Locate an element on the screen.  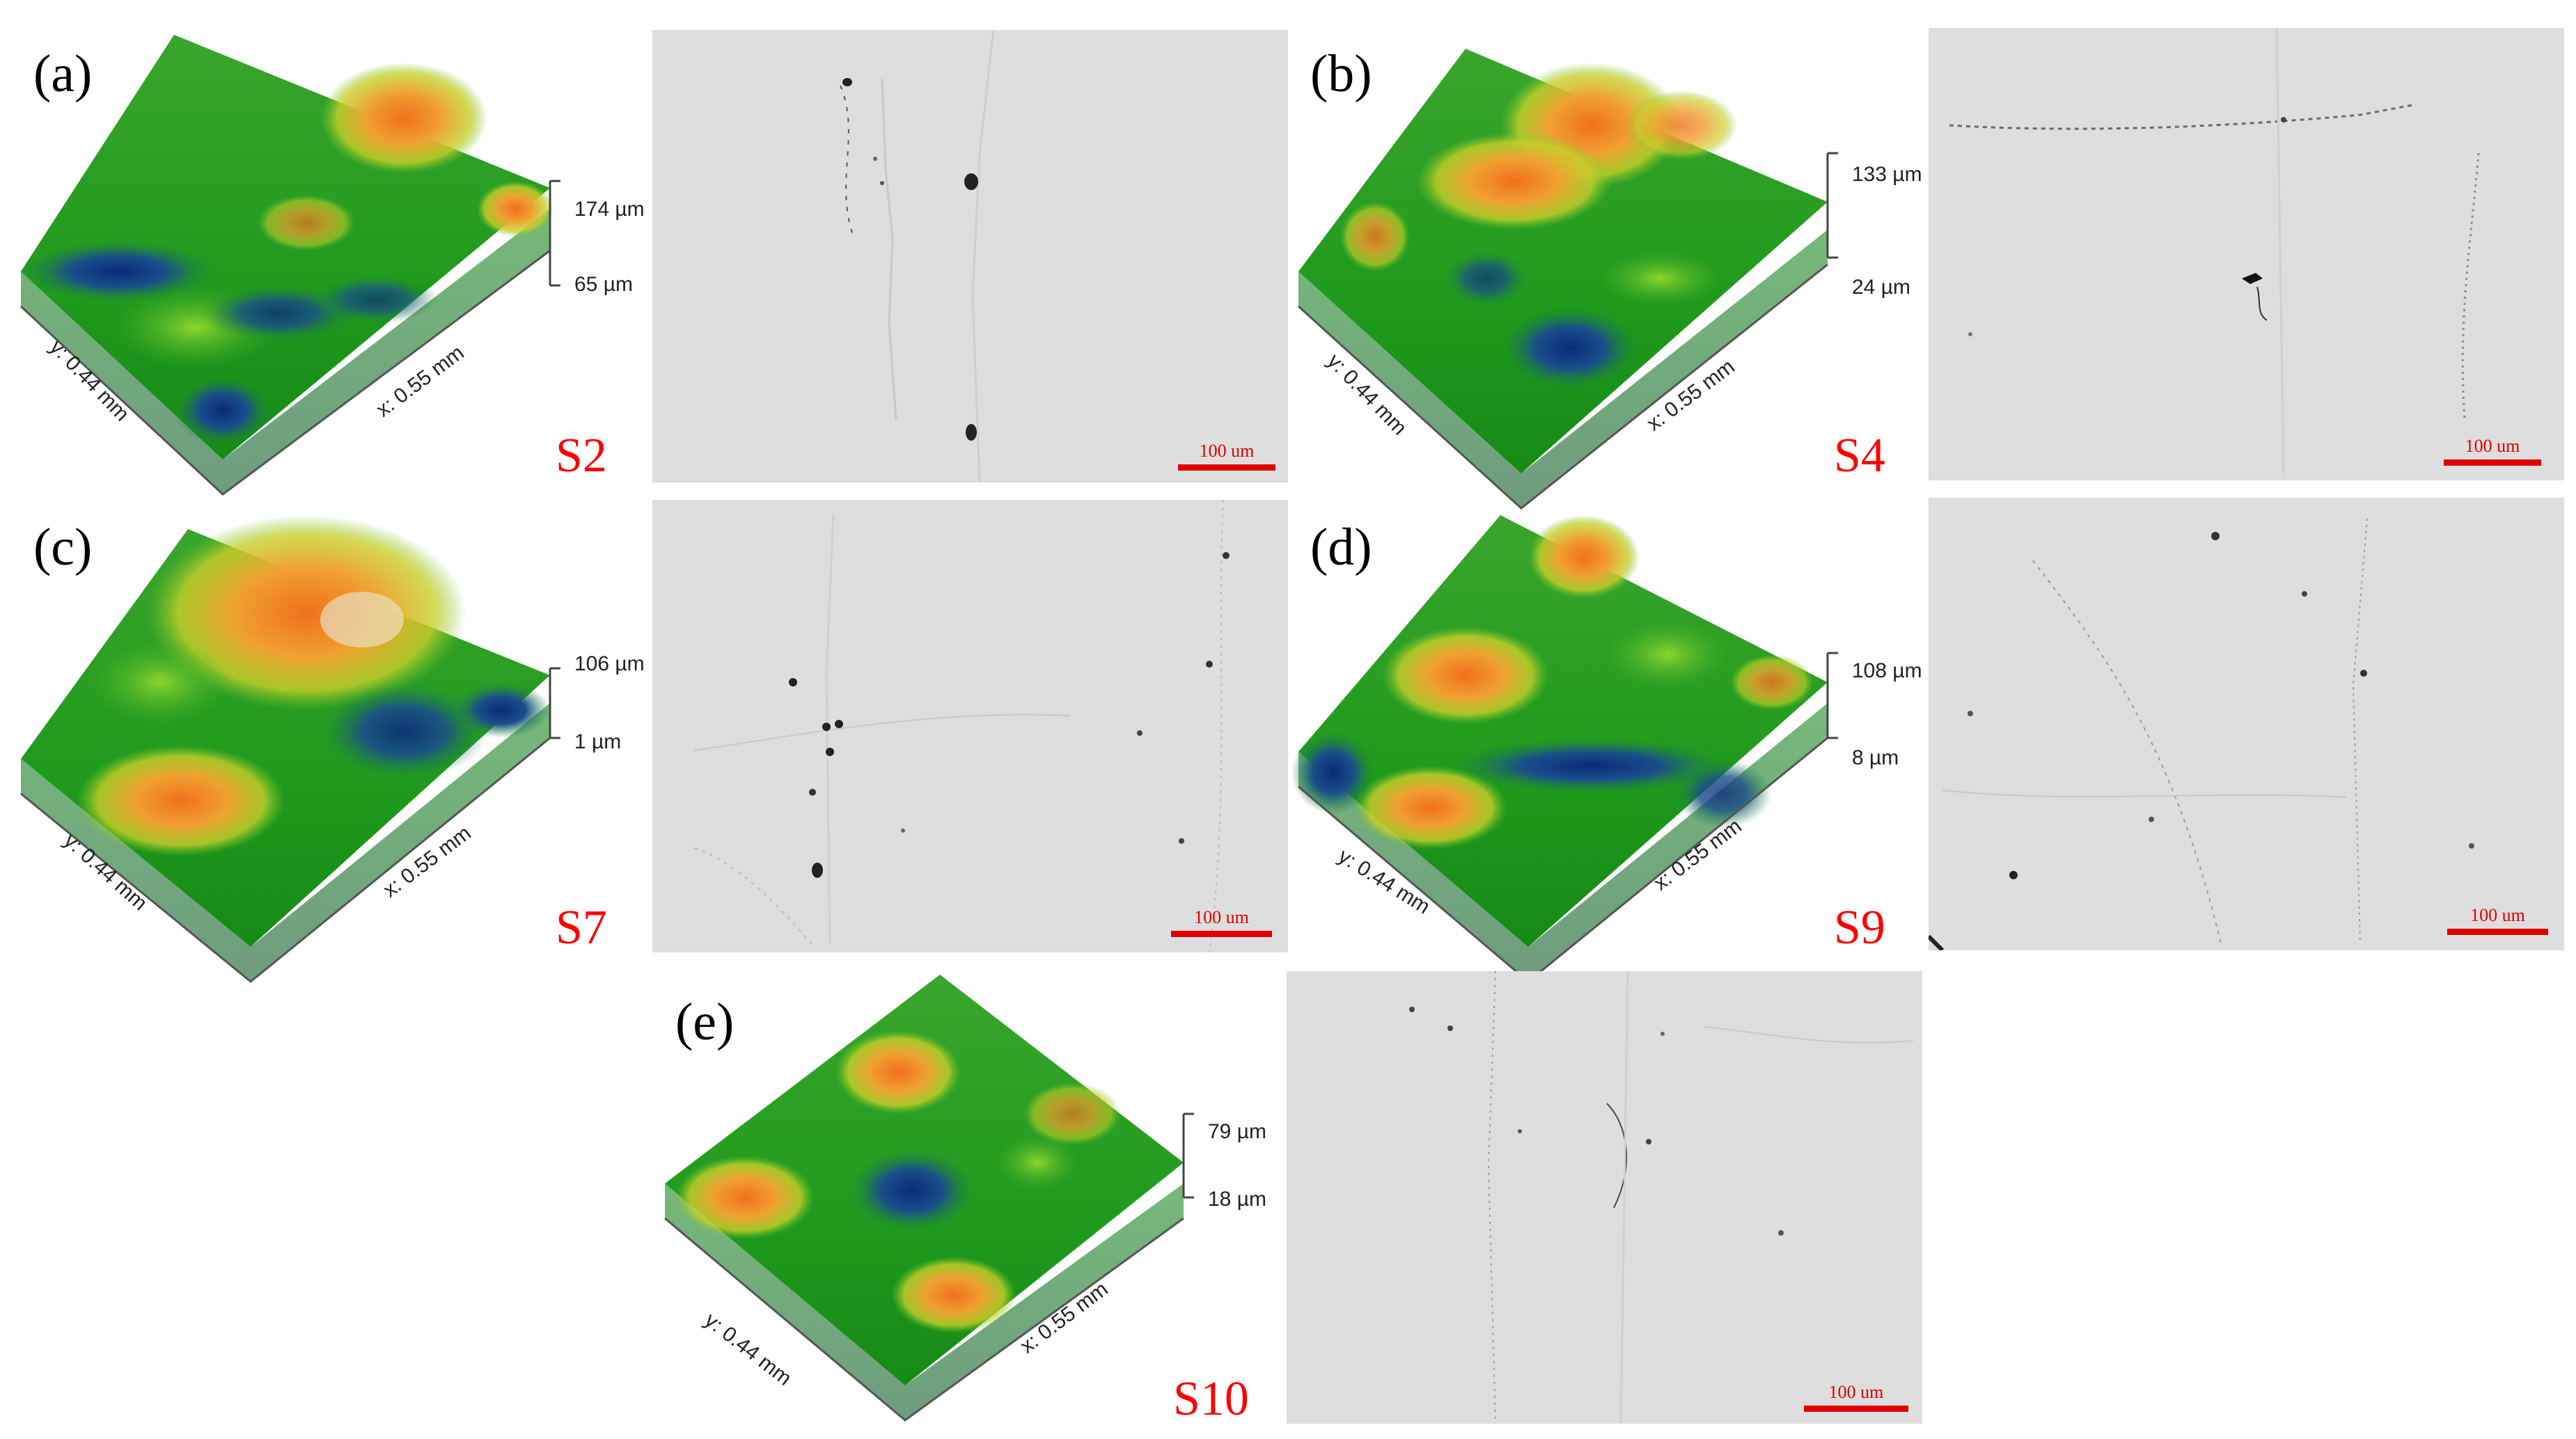
micrograph-d: 100 um is located at coordinates (2246, 724).